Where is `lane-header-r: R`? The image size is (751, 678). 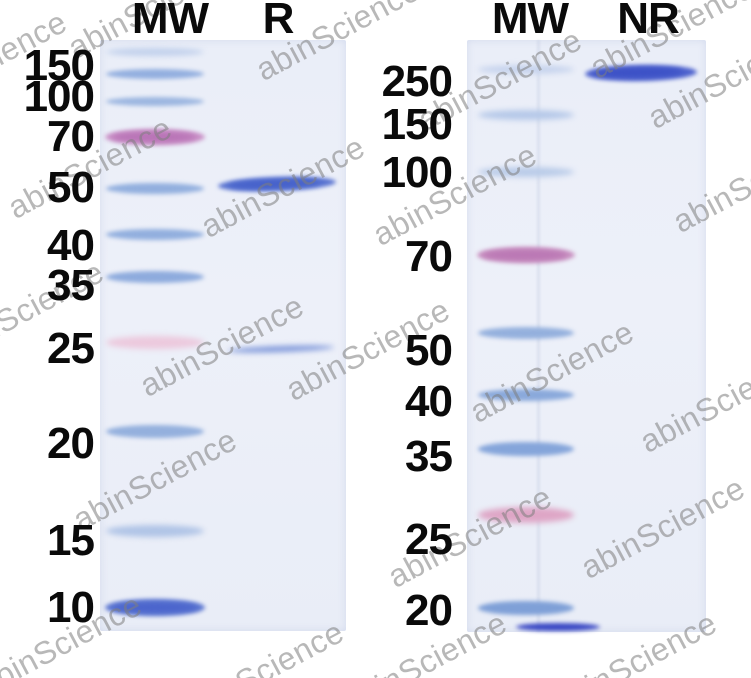 lane-header-r: R is located at coordinates (278, 21).